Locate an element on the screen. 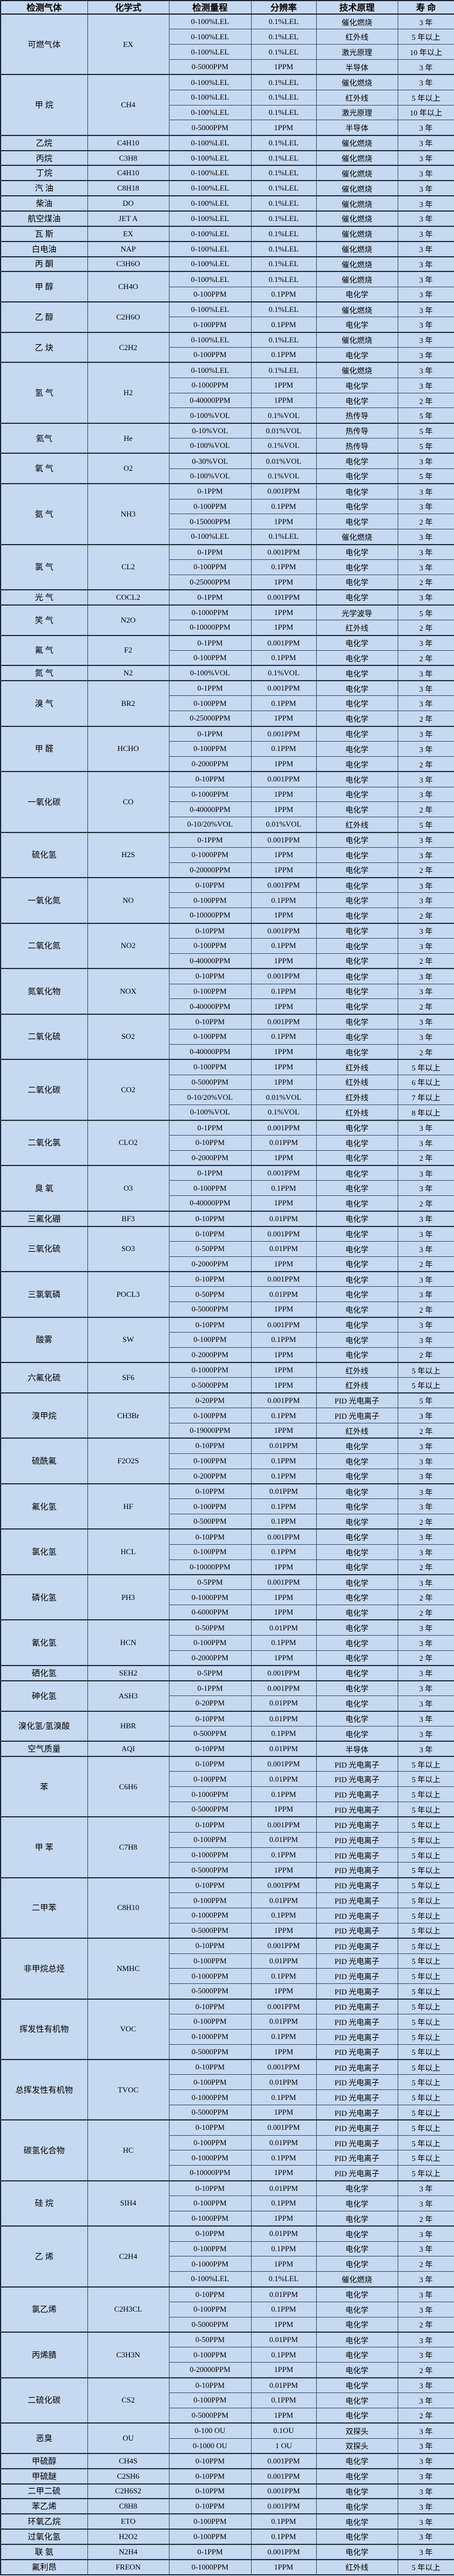 The width and height of the screenshot is (454, 2576). formula-cell: EX is located at coordinates (128, 44).